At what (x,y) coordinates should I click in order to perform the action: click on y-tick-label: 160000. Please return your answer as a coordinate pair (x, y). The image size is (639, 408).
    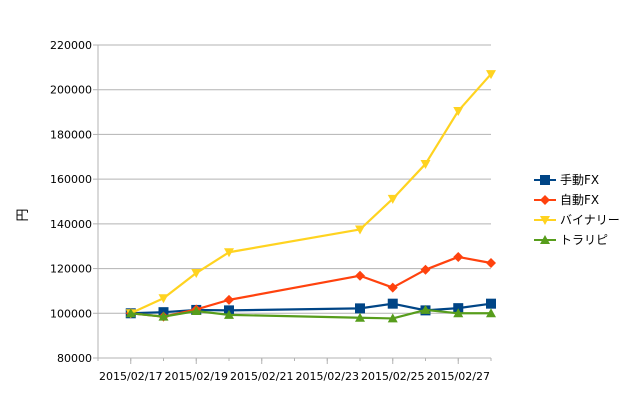
    Looking at the image, I should click on (71, 179).